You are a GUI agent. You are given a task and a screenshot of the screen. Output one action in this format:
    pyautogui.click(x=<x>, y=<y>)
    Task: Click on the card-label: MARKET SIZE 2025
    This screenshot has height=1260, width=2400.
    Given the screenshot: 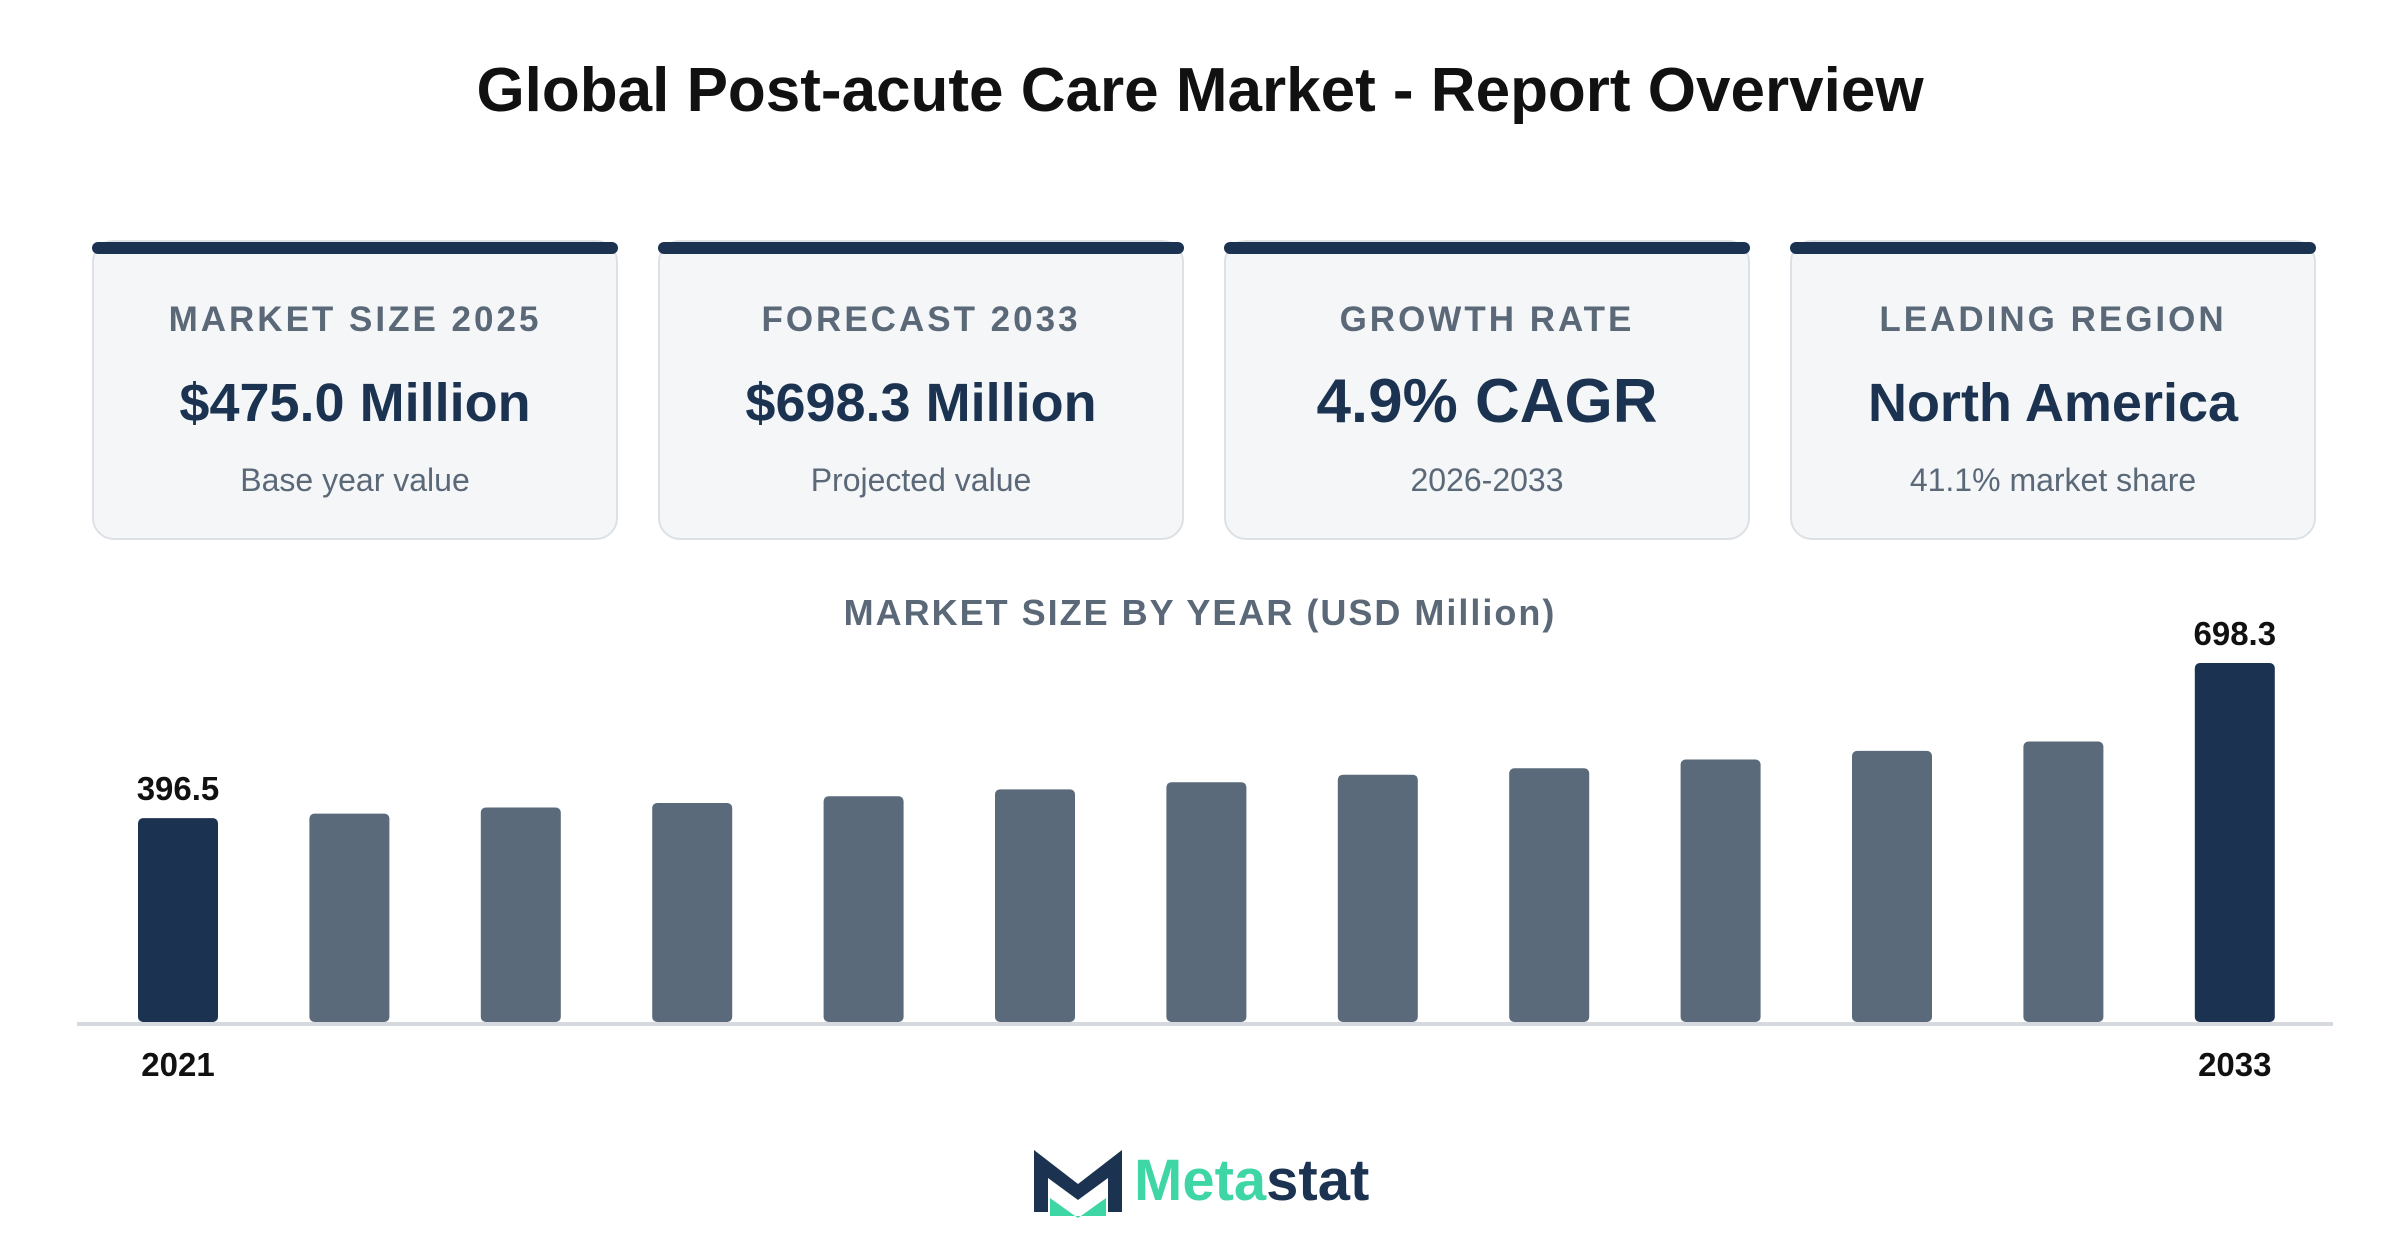 What is the action you would take?
    pyautogui.click(x=355, y=319)
    